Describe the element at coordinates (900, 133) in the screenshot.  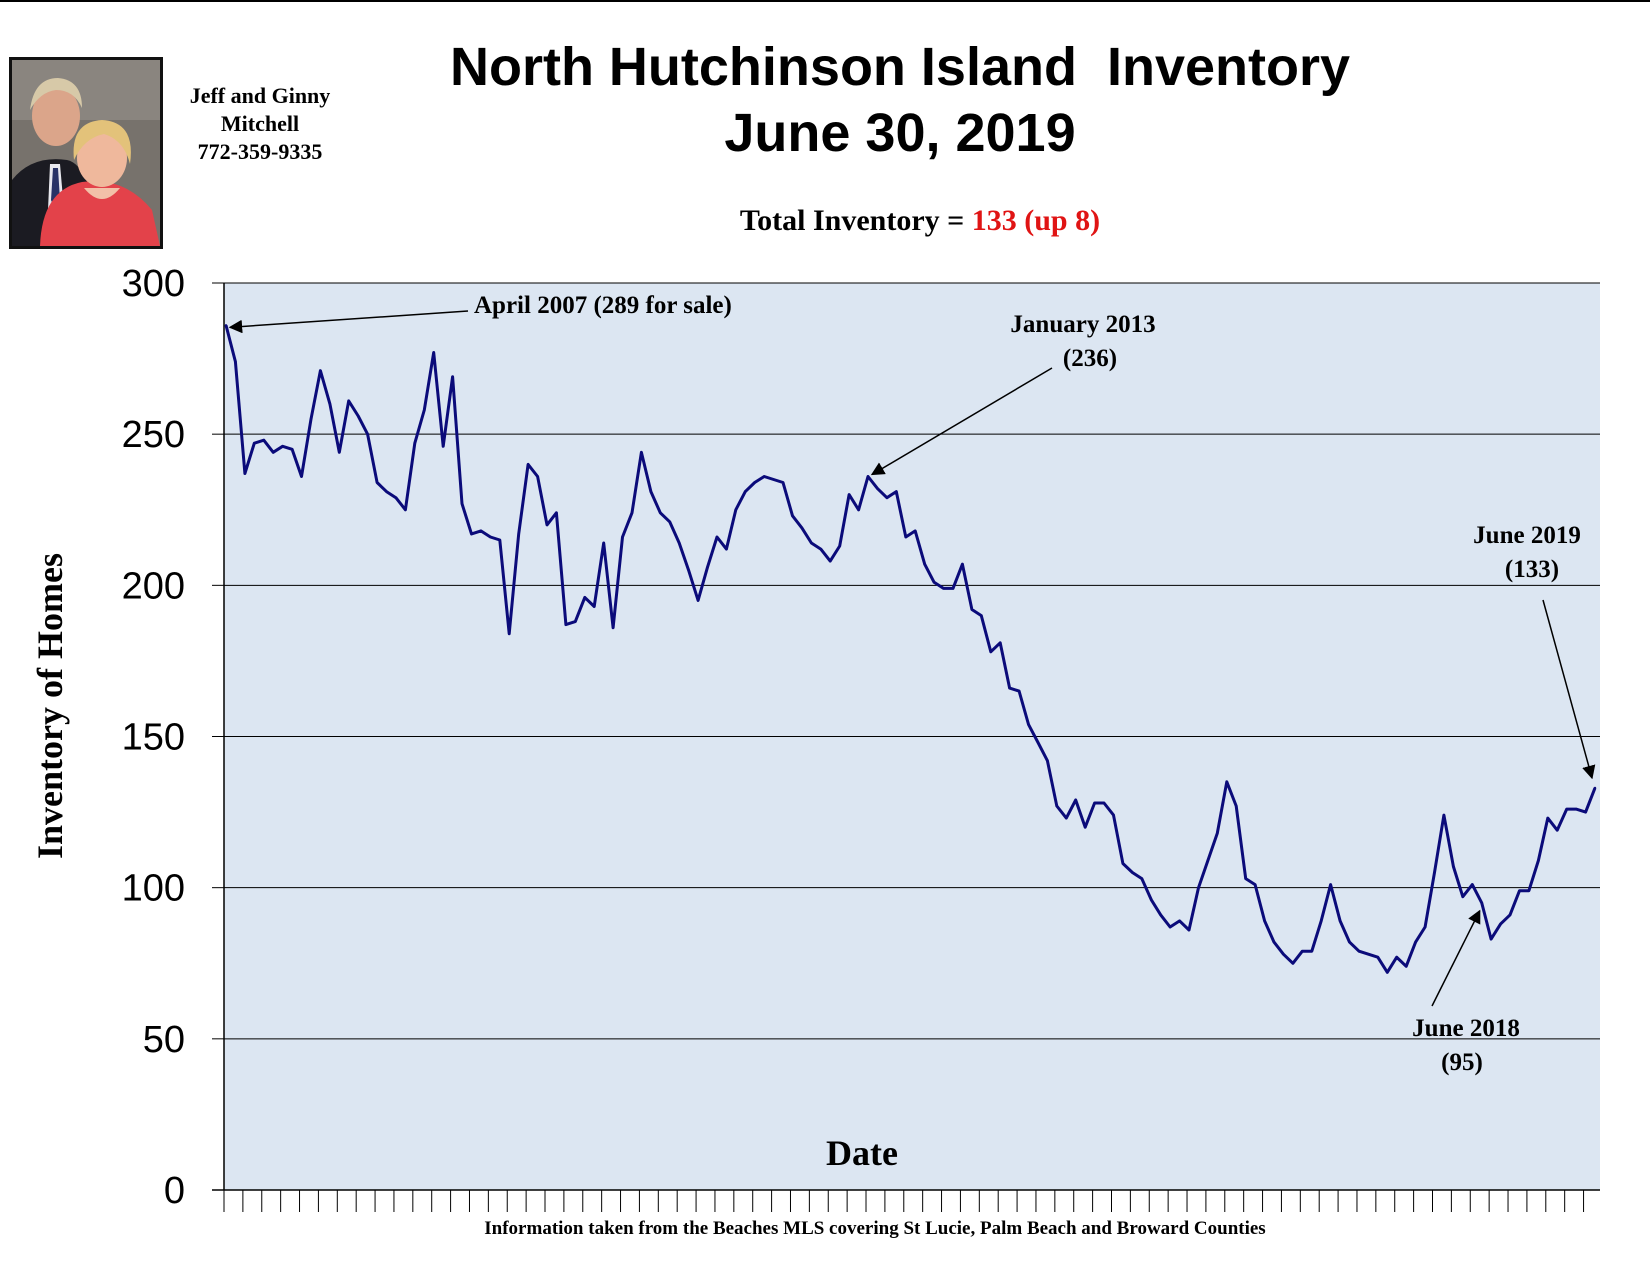
I see `chart-title-line2: June 30, 2019` at that location.